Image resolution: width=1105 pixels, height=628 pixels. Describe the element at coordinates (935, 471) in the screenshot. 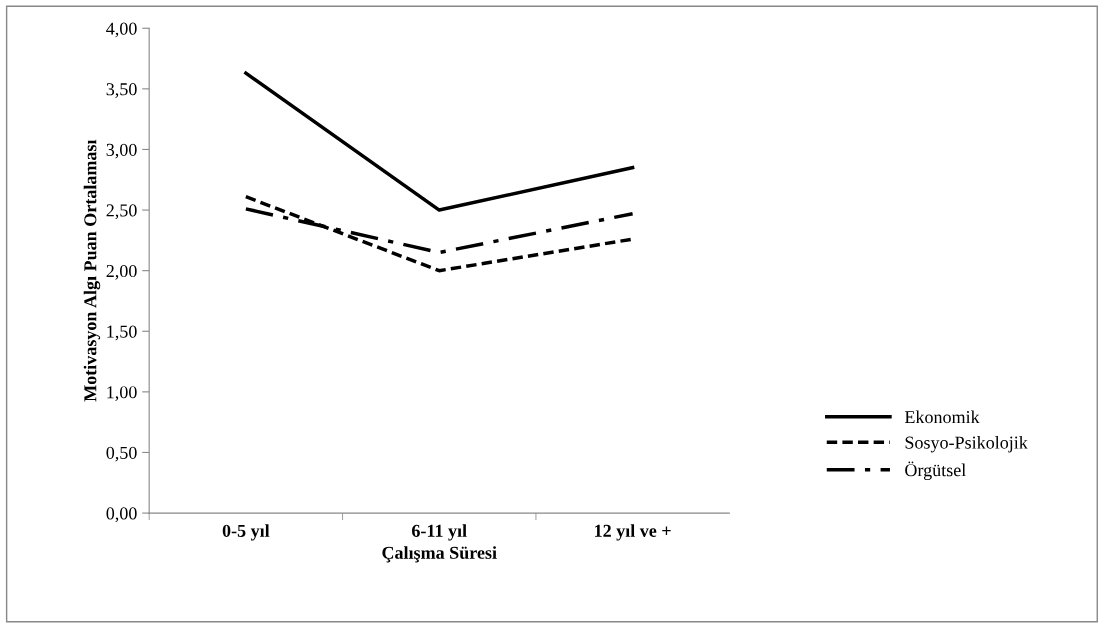

I see `legend-label: Örgütsel` at that location.